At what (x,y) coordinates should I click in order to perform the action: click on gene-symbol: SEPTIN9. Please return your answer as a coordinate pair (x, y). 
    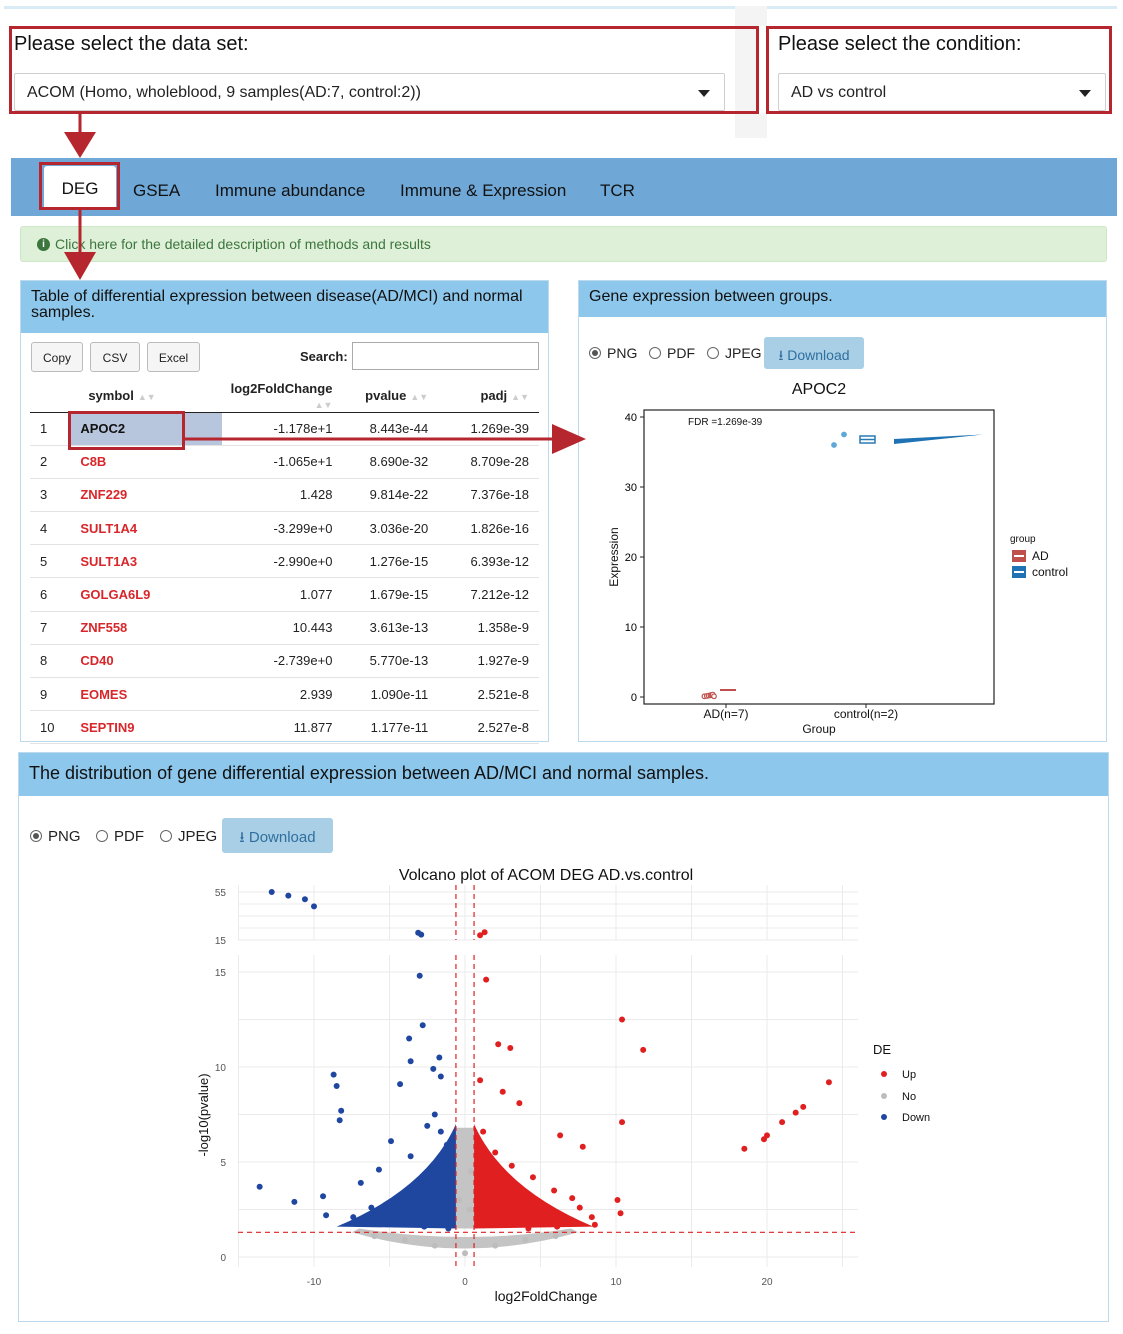
    Looking at the image, I should click on (146, 727).